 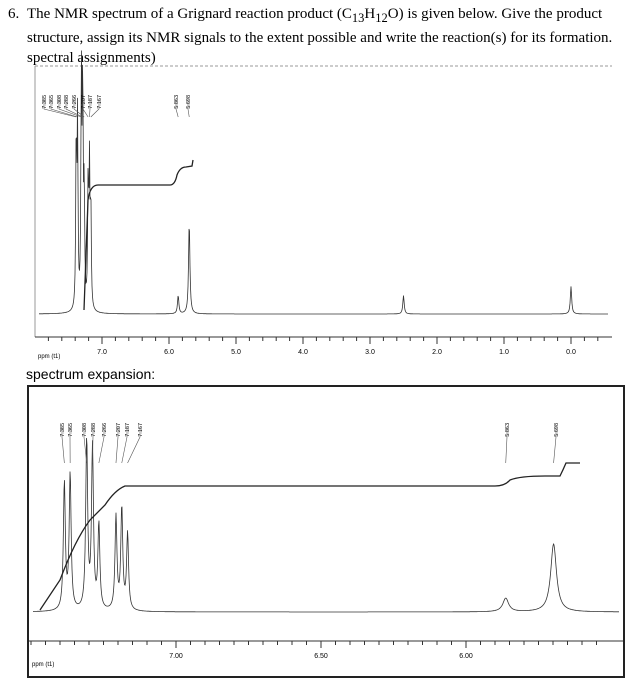 What do you see at coordinates (466, 656) in the screenshot?
I see `x-tick-label: 6.00` at bounding box center [466, 656].